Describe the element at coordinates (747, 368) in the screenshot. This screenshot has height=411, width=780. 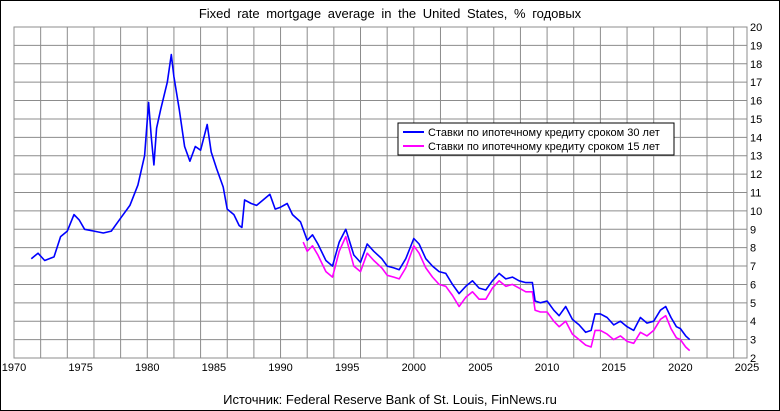
I see `x-tick-label: 2025` at that location.